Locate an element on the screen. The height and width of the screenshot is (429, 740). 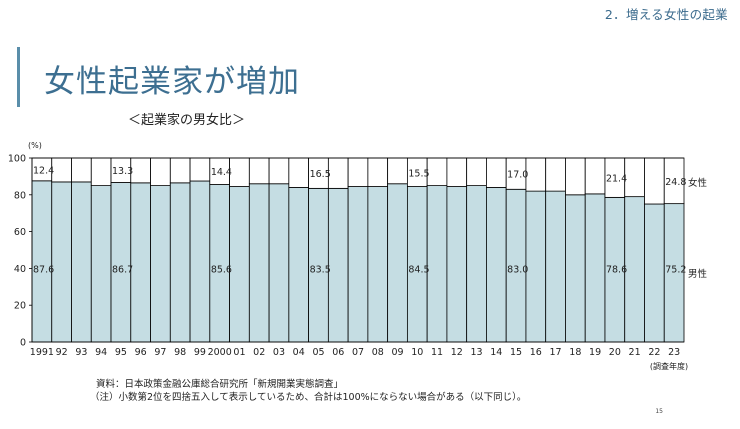
x-tick-label: 2000 is located at coordinates (220, 352).